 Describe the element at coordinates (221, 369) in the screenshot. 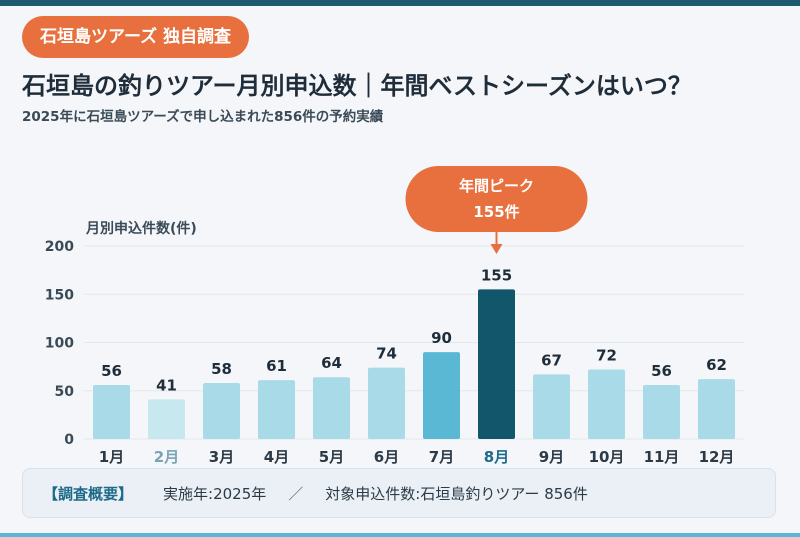

I see `bar-value-label: 58` at that location.